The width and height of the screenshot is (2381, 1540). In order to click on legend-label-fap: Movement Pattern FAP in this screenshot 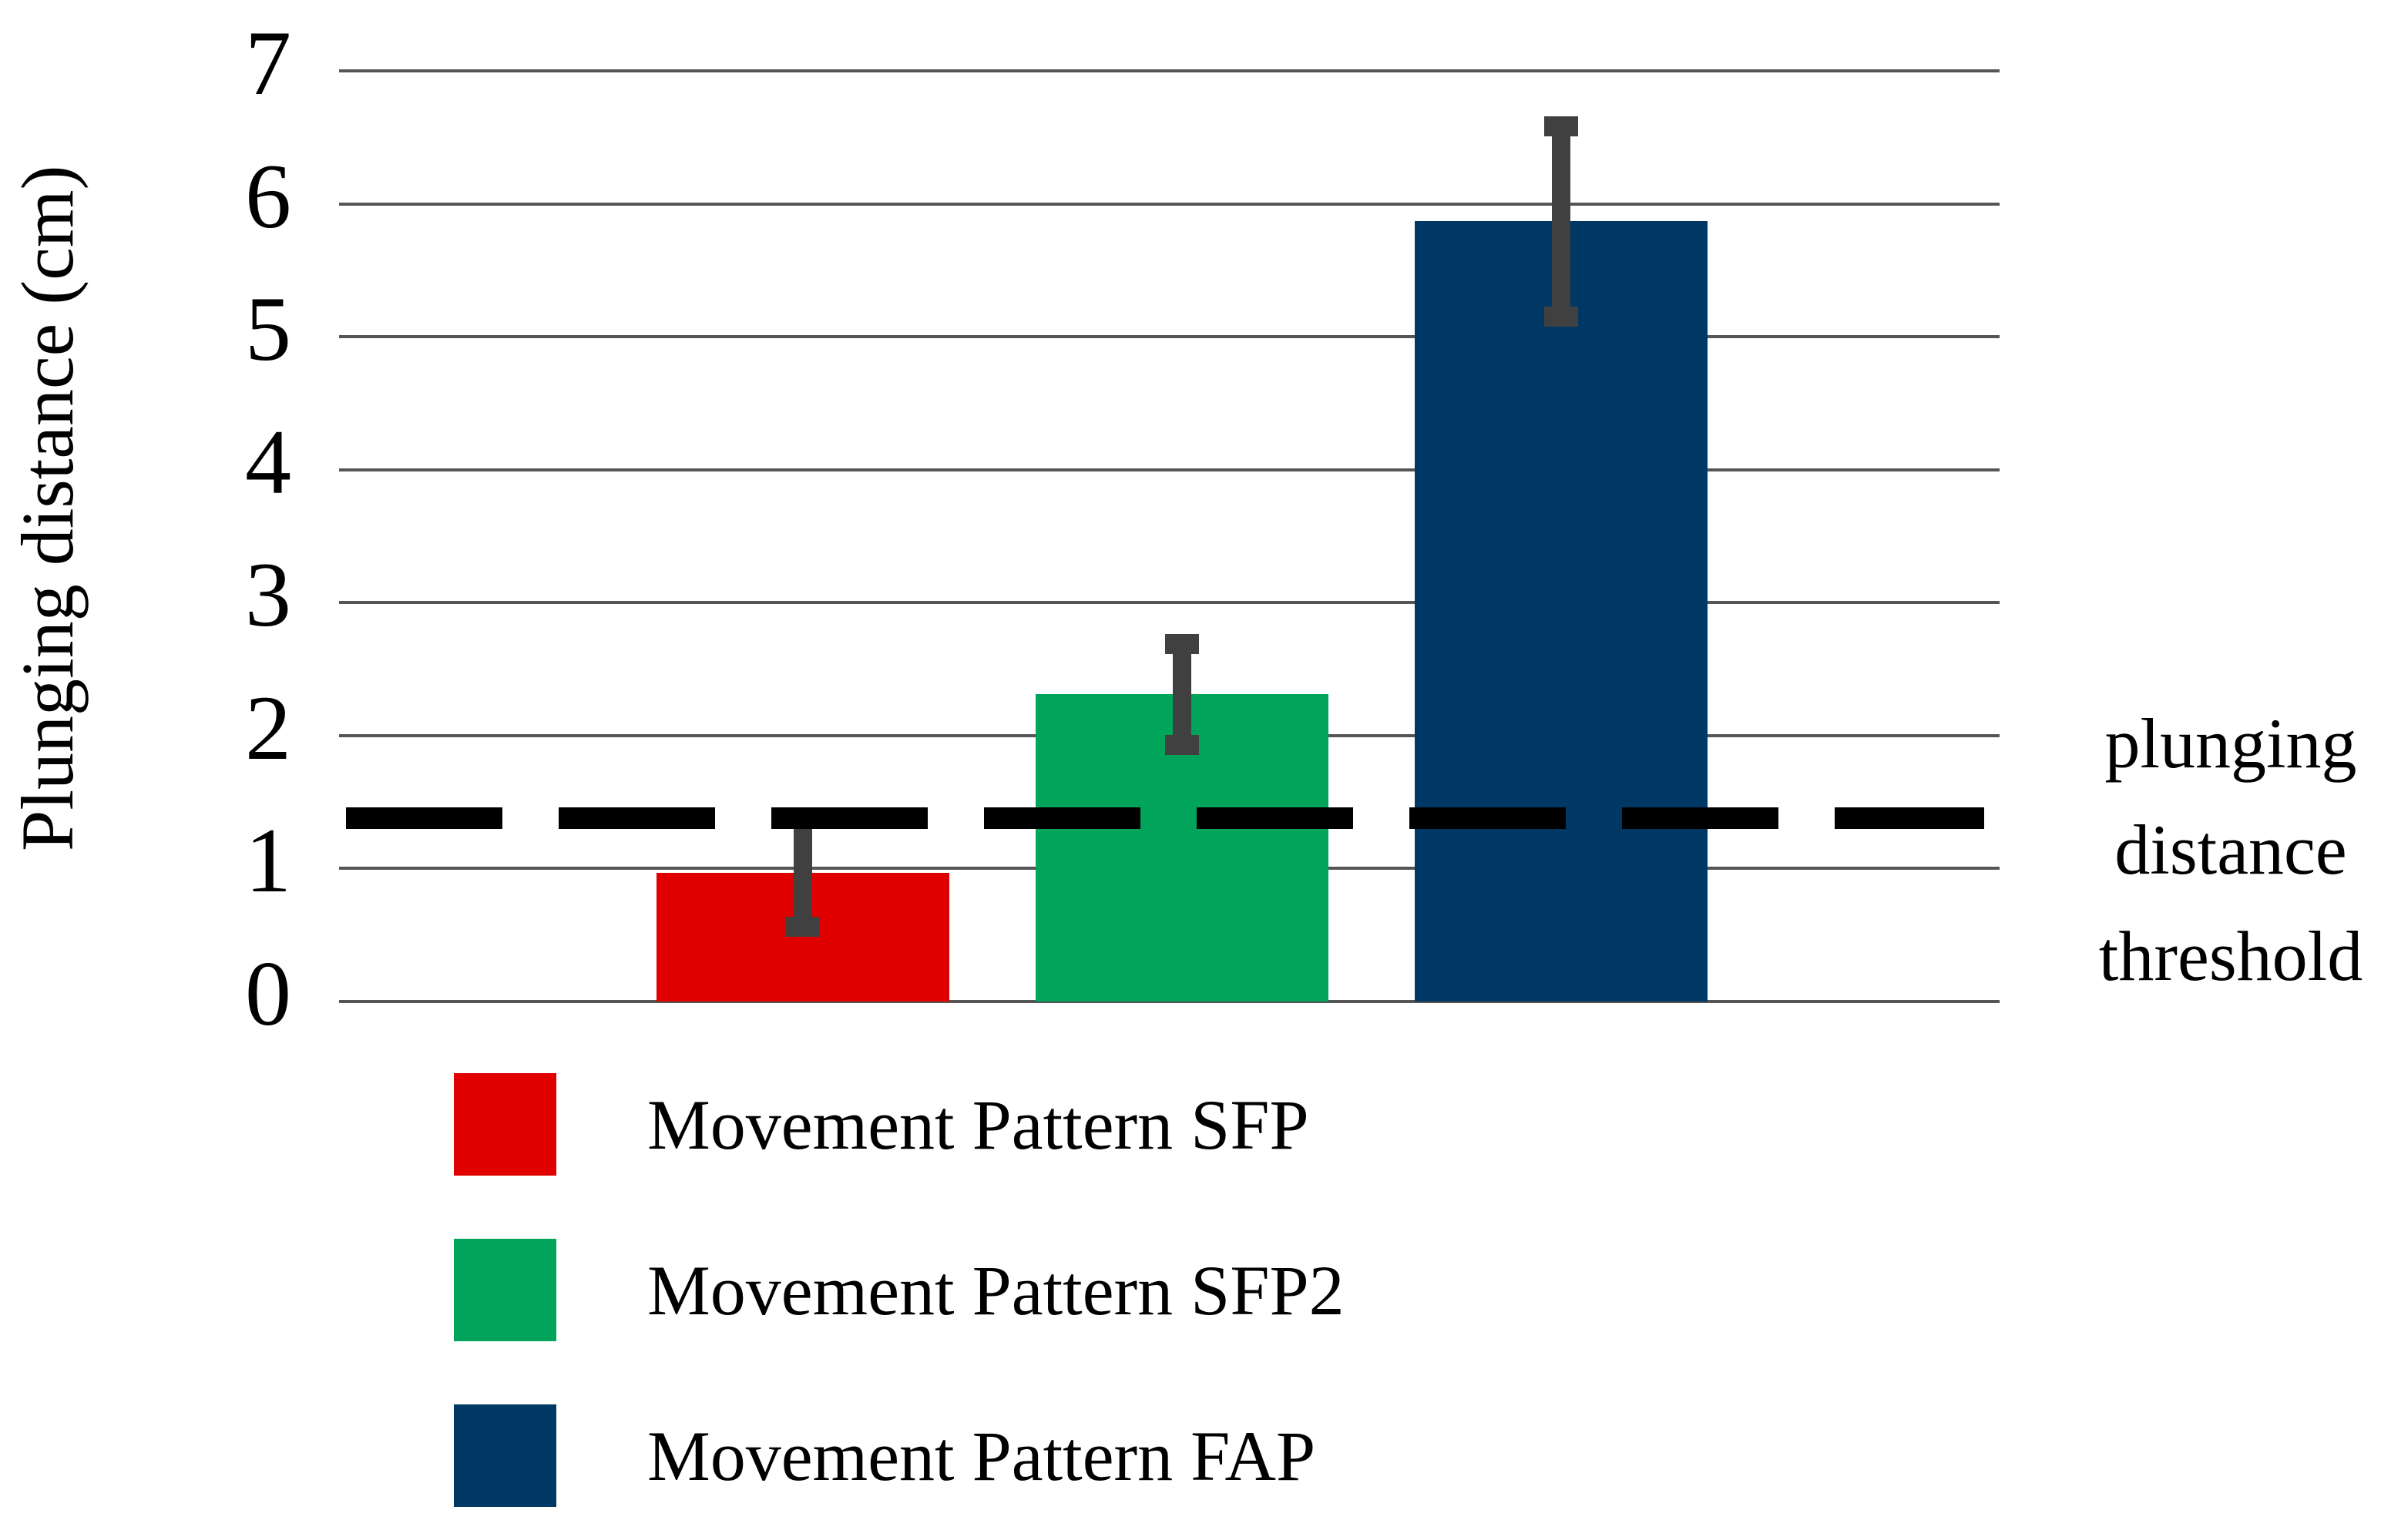, I will do `click(982, 1455)`.